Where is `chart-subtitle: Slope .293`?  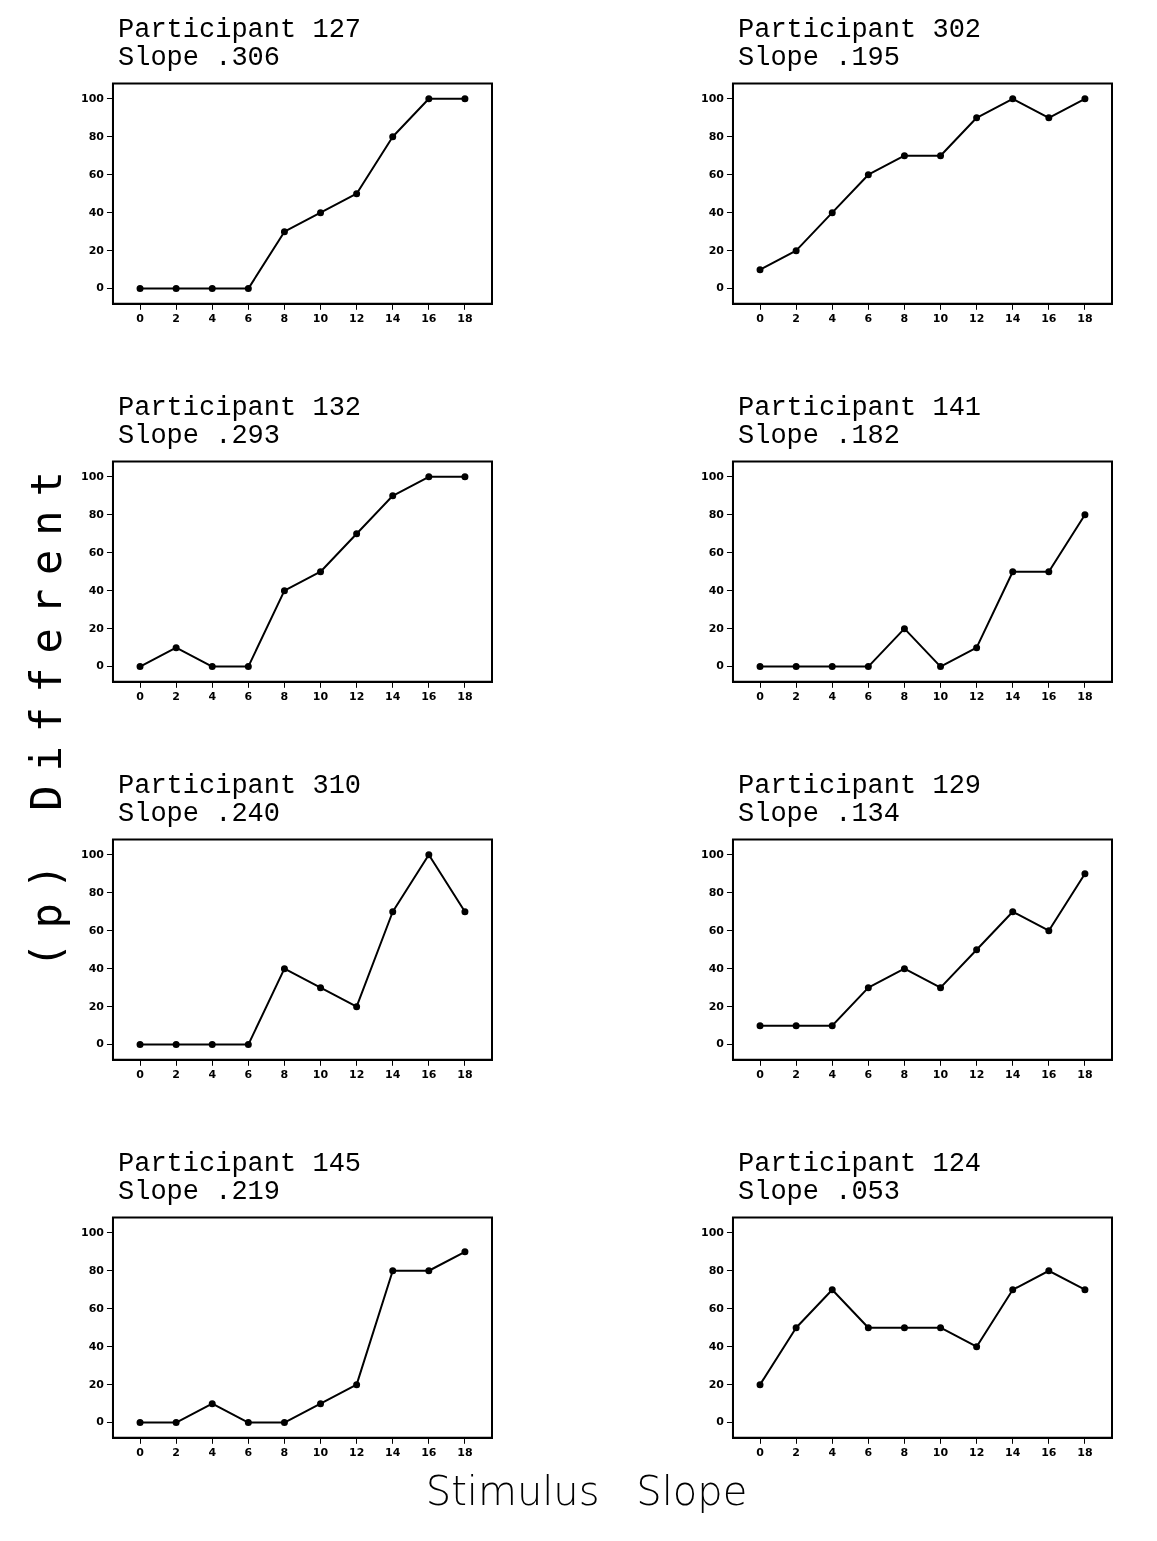 chart-subtitle: Slope .293 is located at coordinates (200, 436).